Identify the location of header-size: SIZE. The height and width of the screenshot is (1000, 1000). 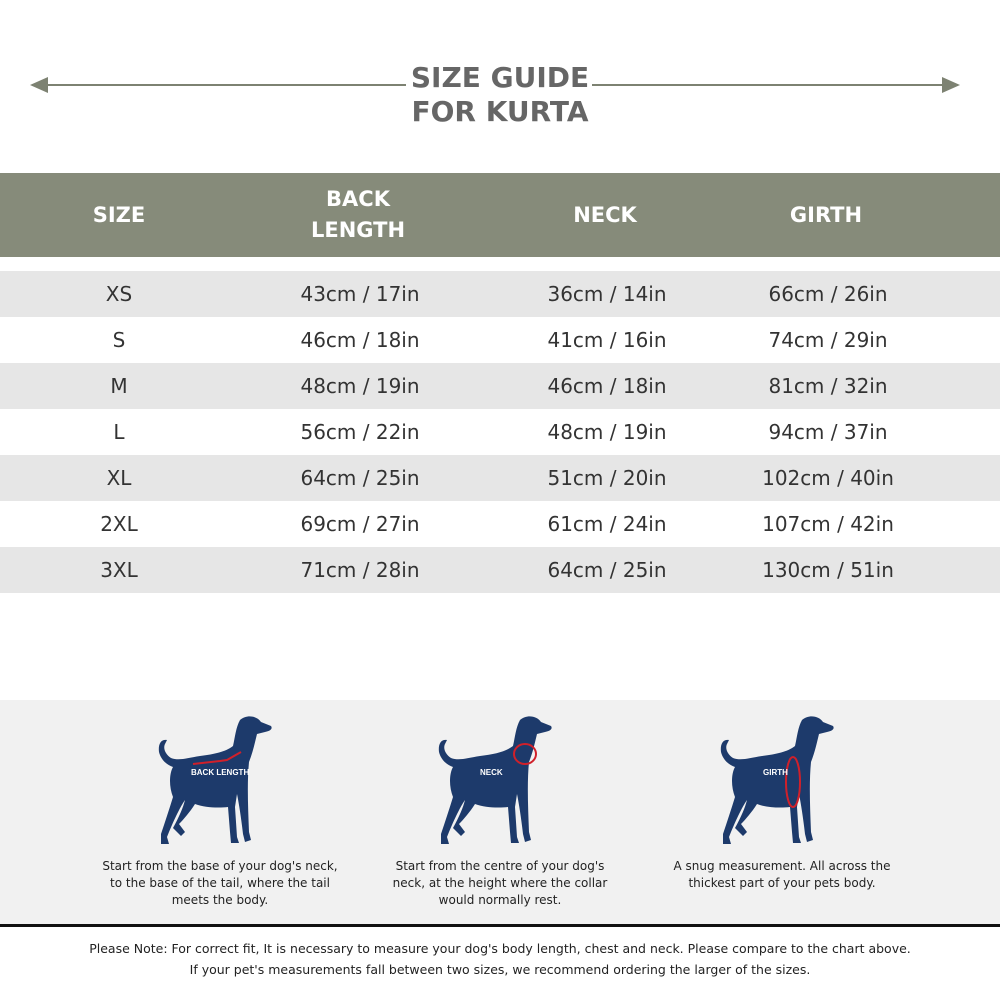
(119, 214).